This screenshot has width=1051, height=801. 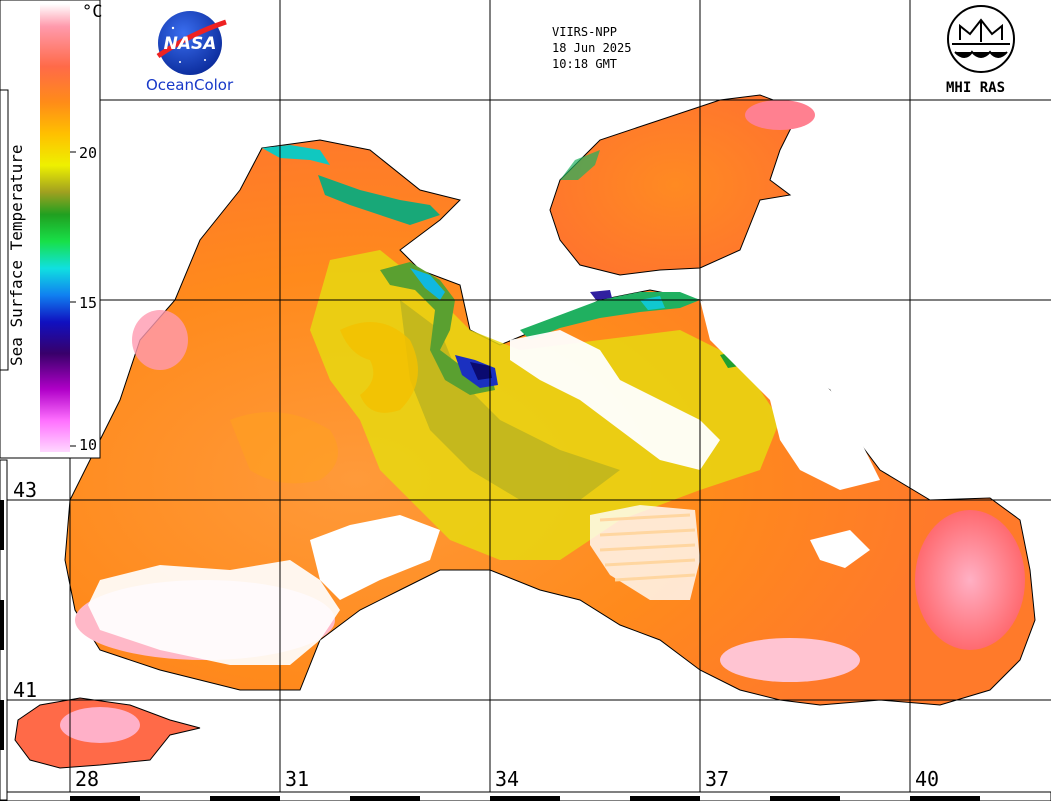 What do you see at coordinates (55, 228) in the screenshot?
I see `colorbar-gradient` at bounding box center [55, 228].